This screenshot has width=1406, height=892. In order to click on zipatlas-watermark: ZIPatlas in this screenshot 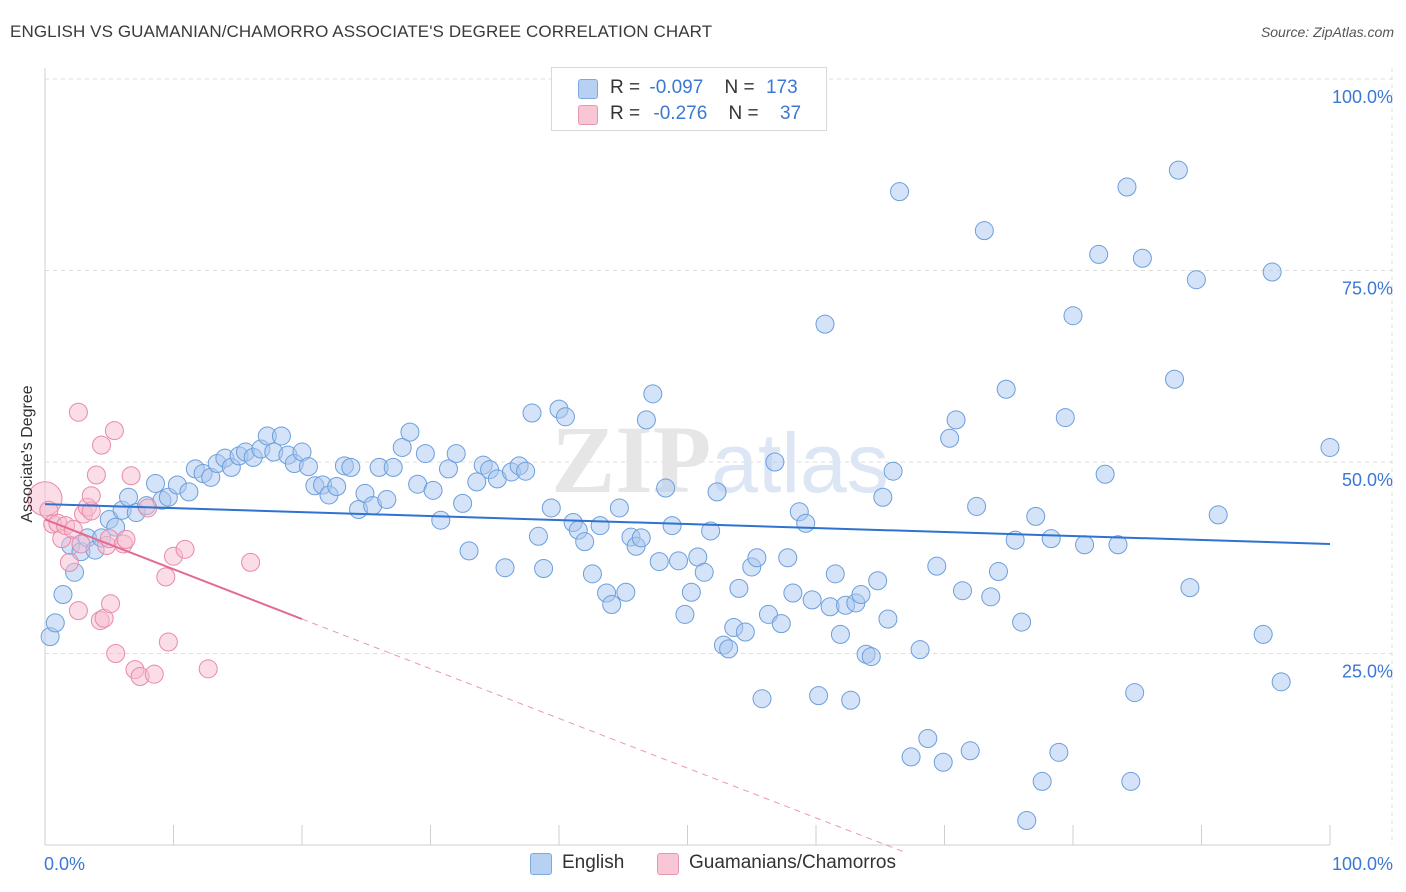, I will do `click(719, 459)`.